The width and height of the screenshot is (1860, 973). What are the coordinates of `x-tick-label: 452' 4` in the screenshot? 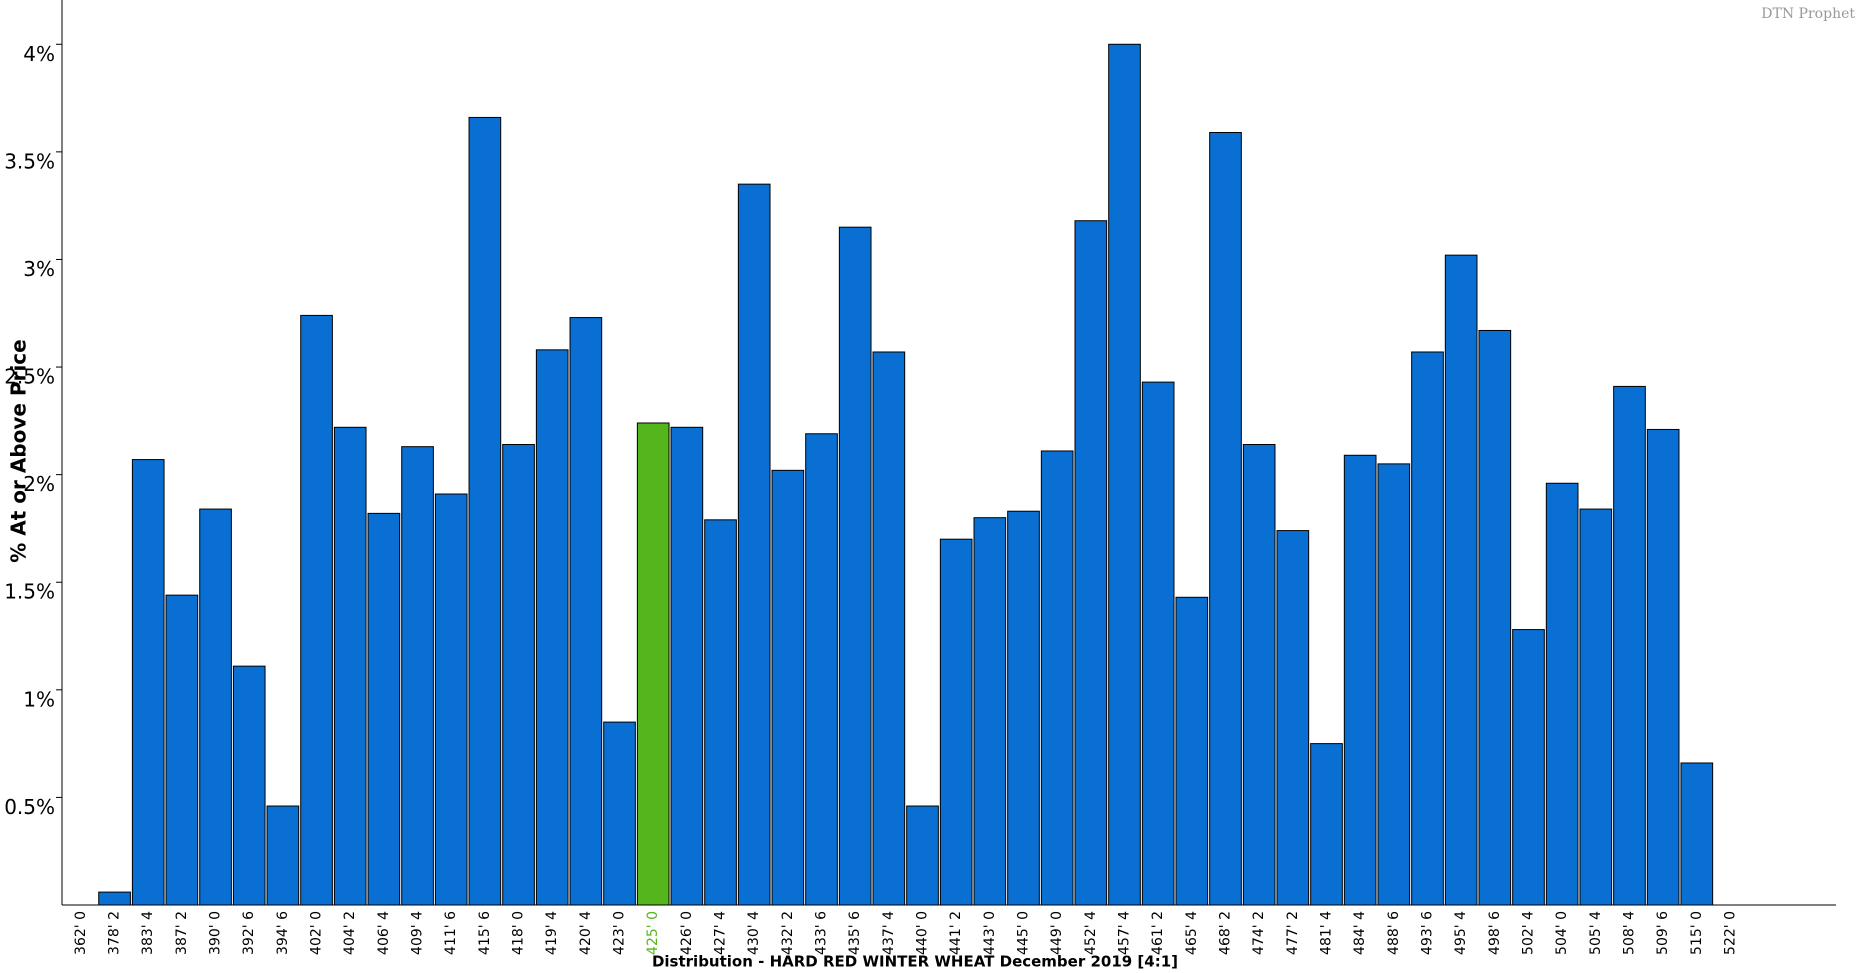 It's located at (1091, 933).